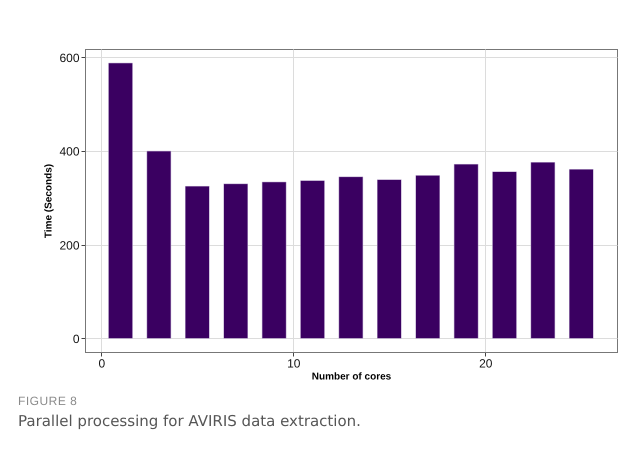 This screenshot has width=641, height=470. I want to click on y-tick-label: 400, so click(69, 151).